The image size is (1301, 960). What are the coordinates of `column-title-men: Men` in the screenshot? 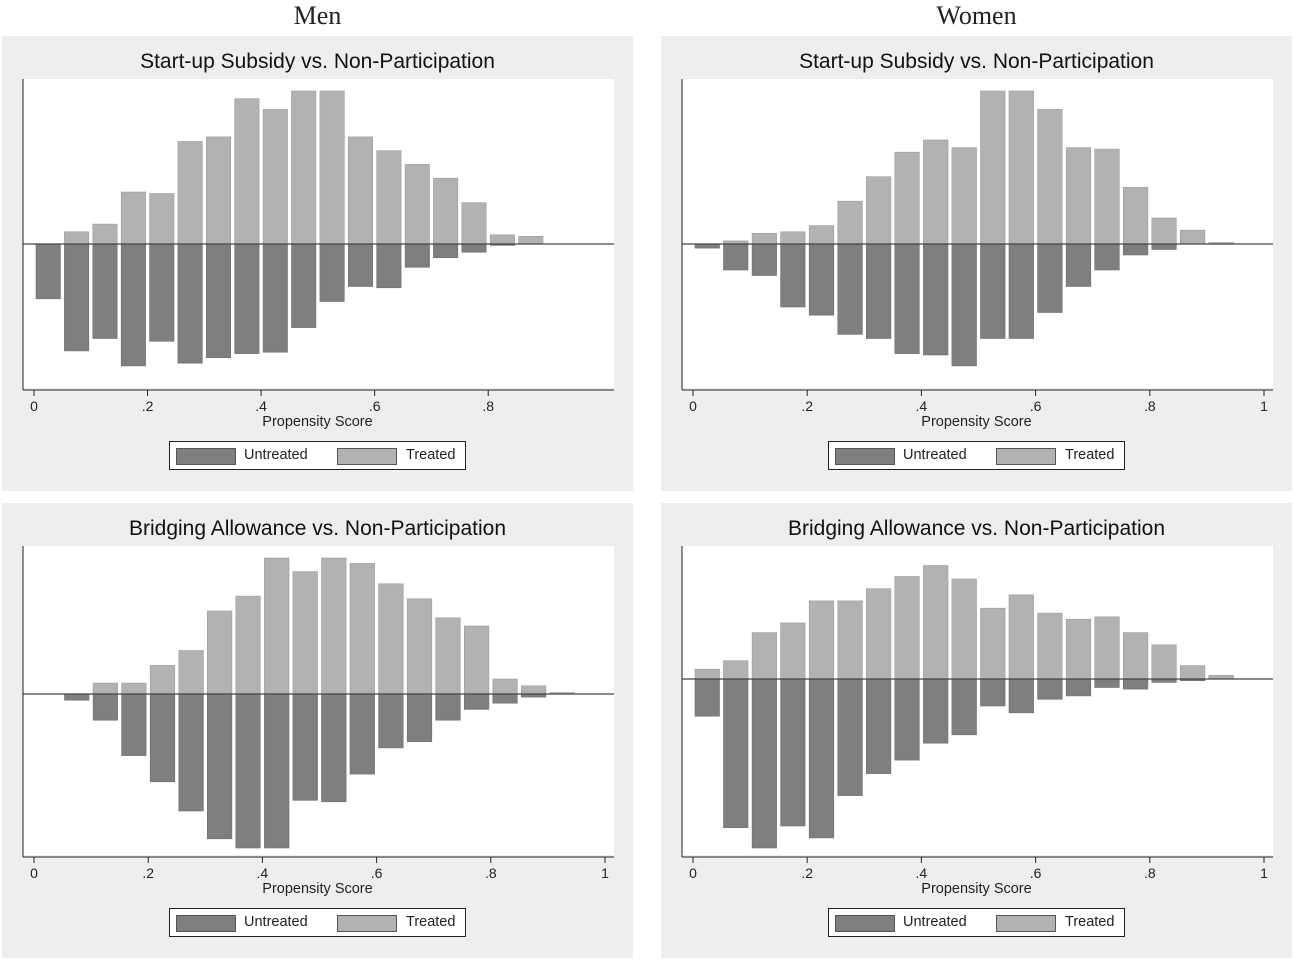 It's located at (317, 15).